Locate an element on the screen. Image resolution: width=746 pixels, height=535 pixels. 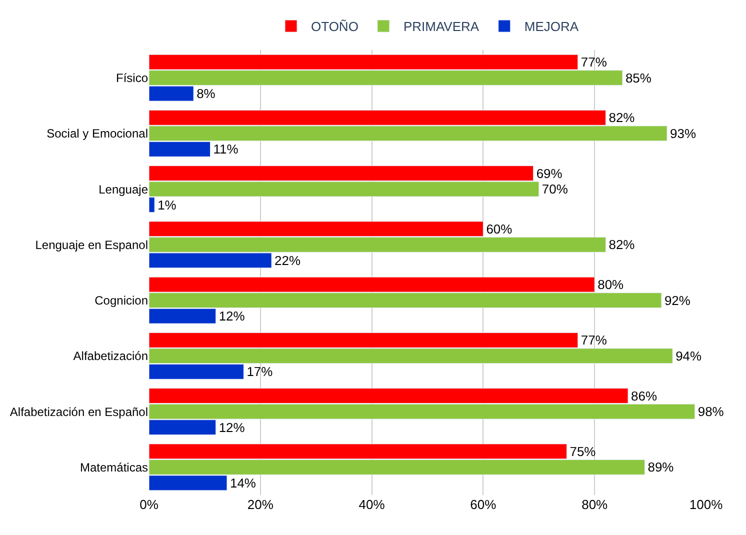
data-label: 60% is located at coordinates (499, 228).